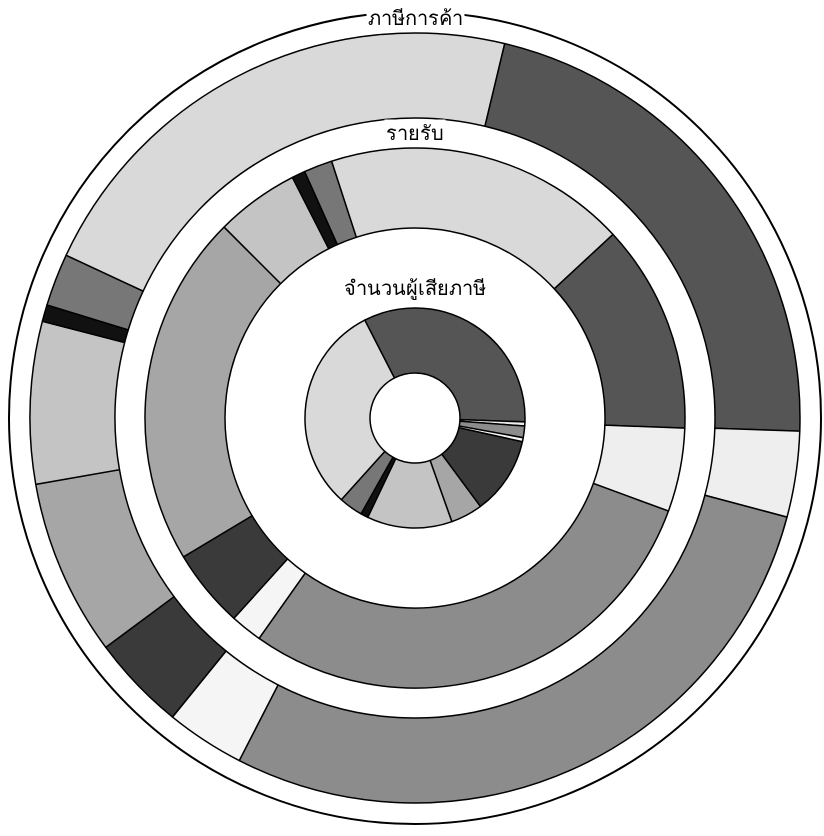  Describe the element at coordinates (415, 133) in the screenshot. I see `slice-label: รายรับ` at that location.